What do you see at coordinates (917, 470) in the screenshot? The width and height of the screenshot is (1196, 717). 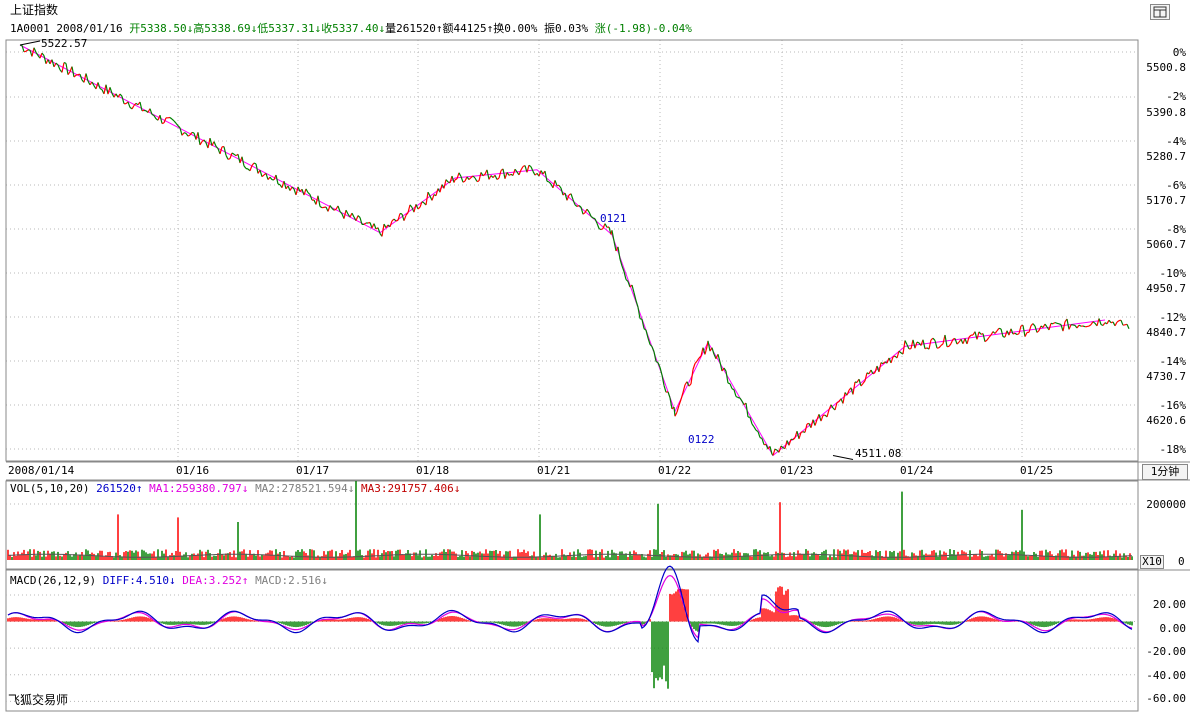 I see `time-tick: 01/24` at bounding box center [917, 470].